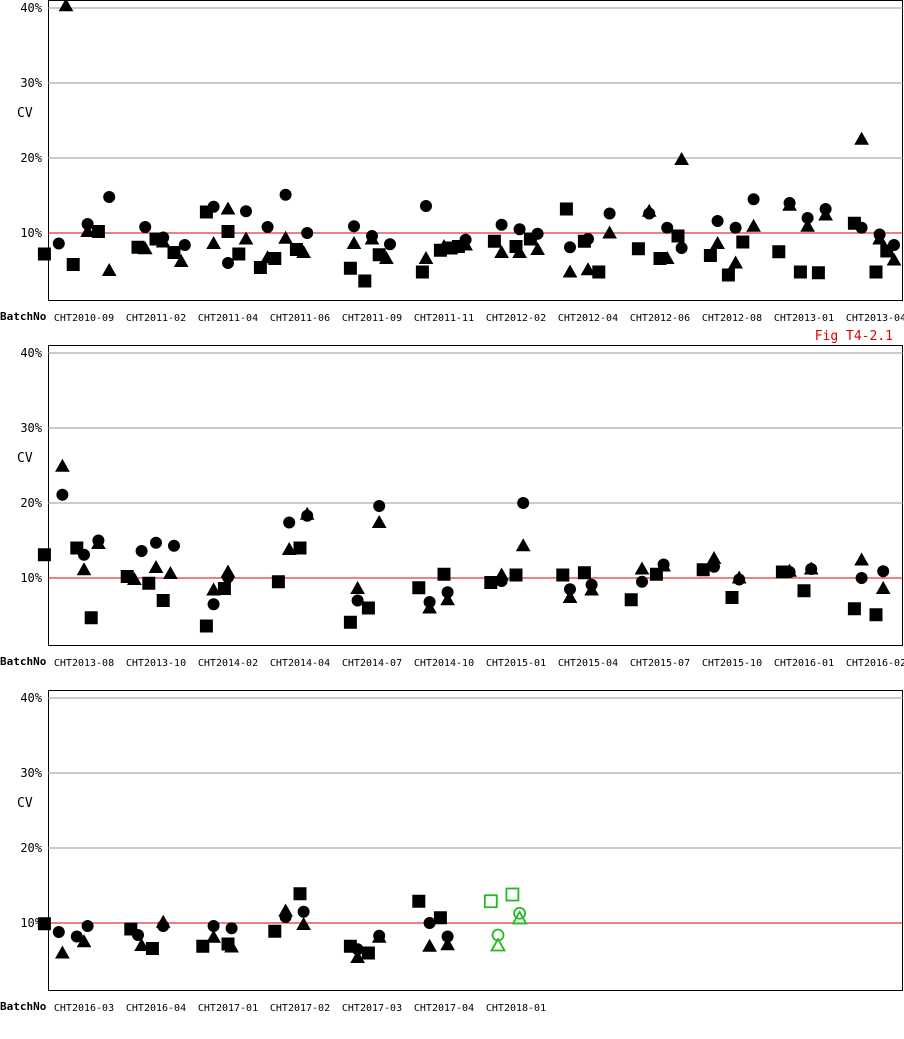  What do you see at coordinates (228, 1008) in the screenshot?
I see `batch-label: CHT2017-01` at bounding box center [228, 1008].